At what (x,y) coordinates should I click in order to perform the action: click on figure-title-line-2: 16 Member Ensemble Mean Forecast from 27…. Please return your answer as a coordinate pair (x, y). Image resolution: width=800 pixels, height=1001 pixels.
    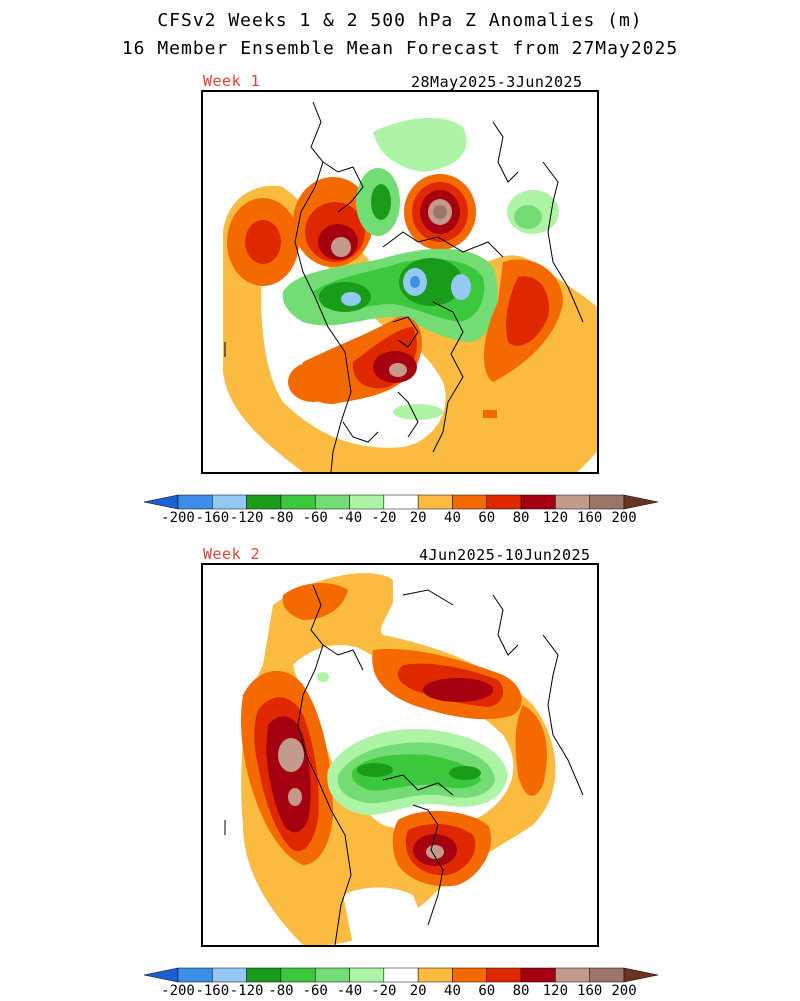
    Looking at the image, I should click on (400, 48).